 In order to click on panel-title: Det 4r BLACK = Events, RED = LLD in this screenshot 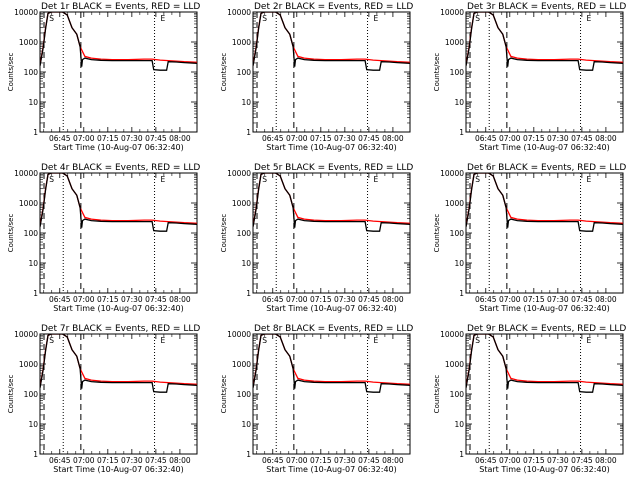, I will do `click(120, 168)`.